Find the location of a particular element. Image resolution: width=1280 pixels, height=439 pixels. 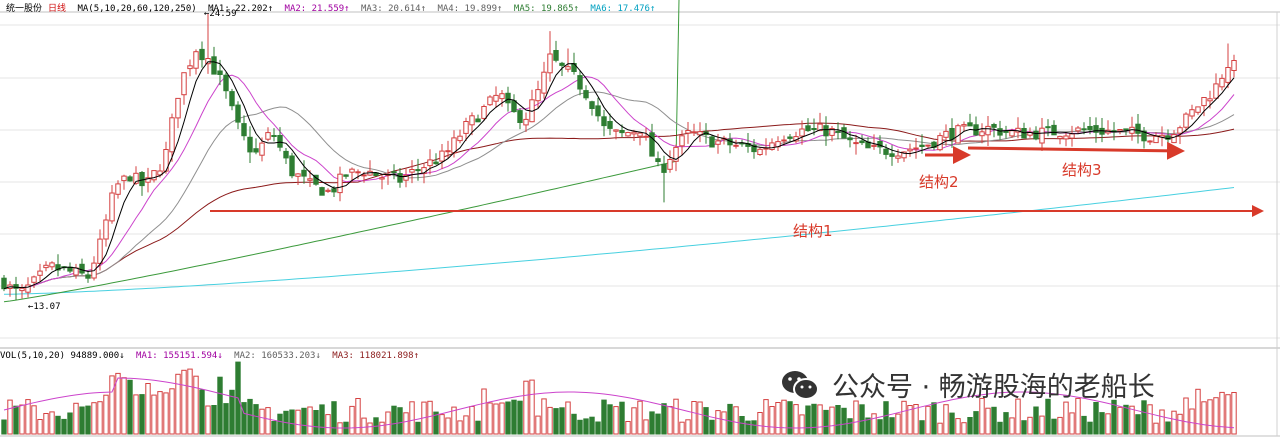

ma3-value: MA3: 20.614↑ is located at coordinates (394, 9).